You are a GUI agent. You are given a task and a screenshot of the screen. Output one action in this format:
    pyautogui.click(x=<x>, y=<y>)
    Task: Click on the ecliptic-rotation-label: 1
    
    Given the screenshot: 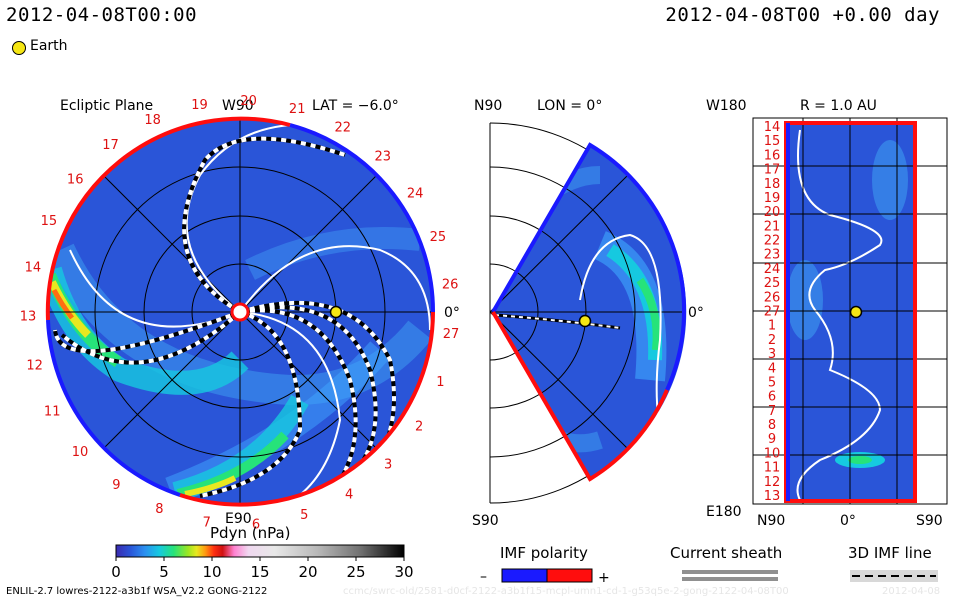 What is the action you would take?
    pyautogui.click(x=440, y=382)
    